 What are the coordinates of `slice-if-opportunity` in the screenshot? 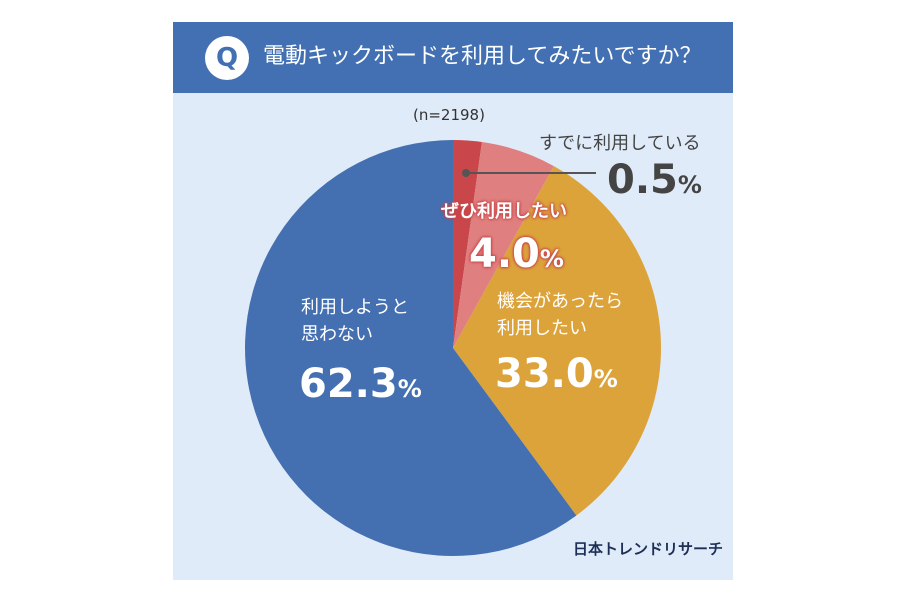 It's located at (557, 341).